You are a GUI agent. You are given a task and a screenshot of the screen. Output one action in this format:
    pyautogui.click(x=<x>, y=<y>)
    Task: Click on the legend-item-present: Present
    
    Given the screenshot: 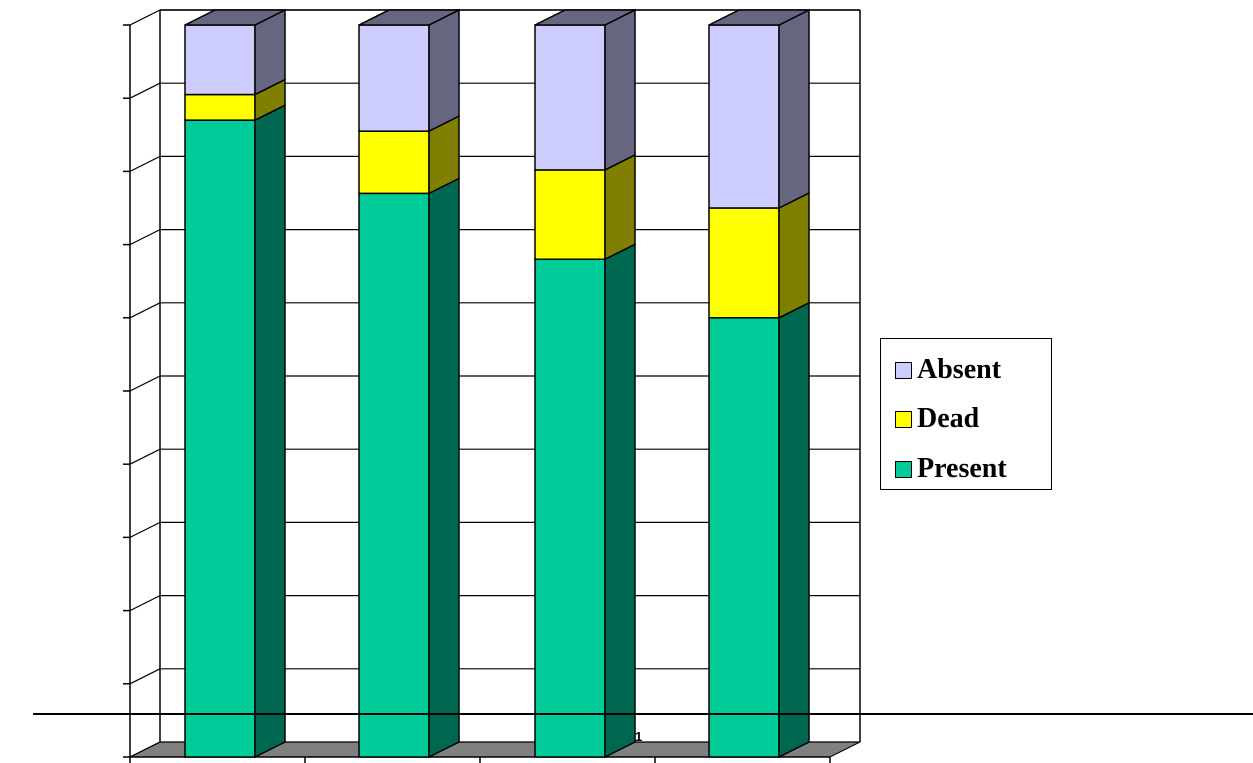 What is the action you would take?
    pyautogui.click(x=951, y=468)
    